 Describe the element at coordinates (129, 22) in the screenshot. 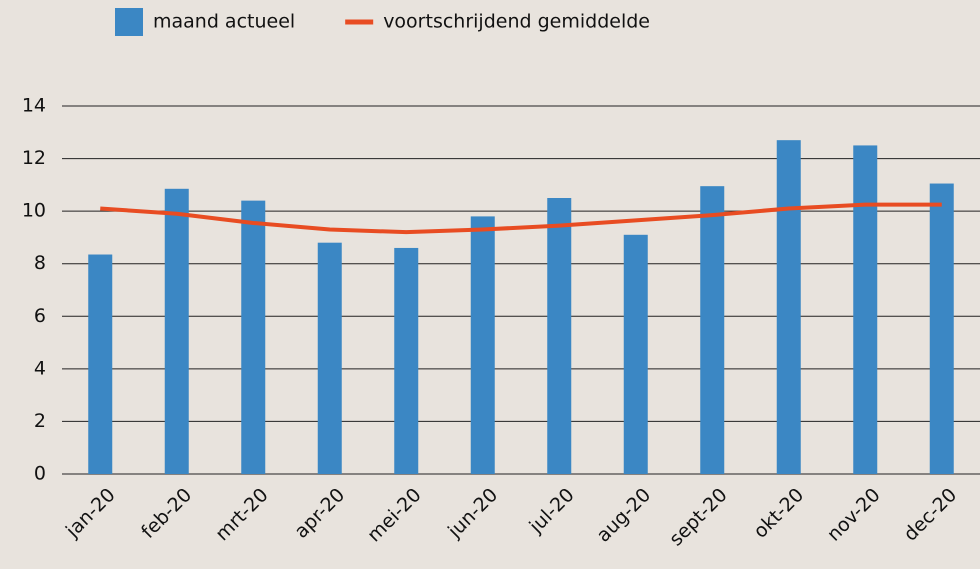

I see `legend-swatch` at that location.